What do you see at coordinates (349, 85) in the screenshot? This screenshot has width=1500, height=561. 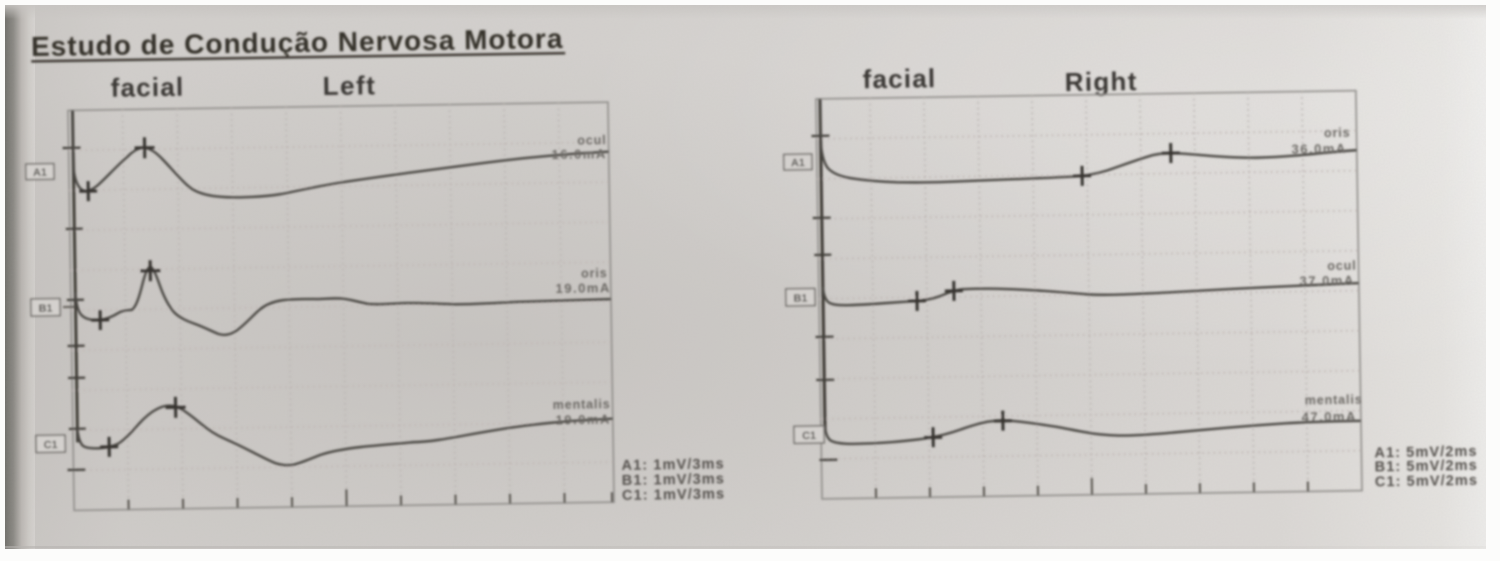 I see `svg-text: Left` at bounding box center [349, 85].